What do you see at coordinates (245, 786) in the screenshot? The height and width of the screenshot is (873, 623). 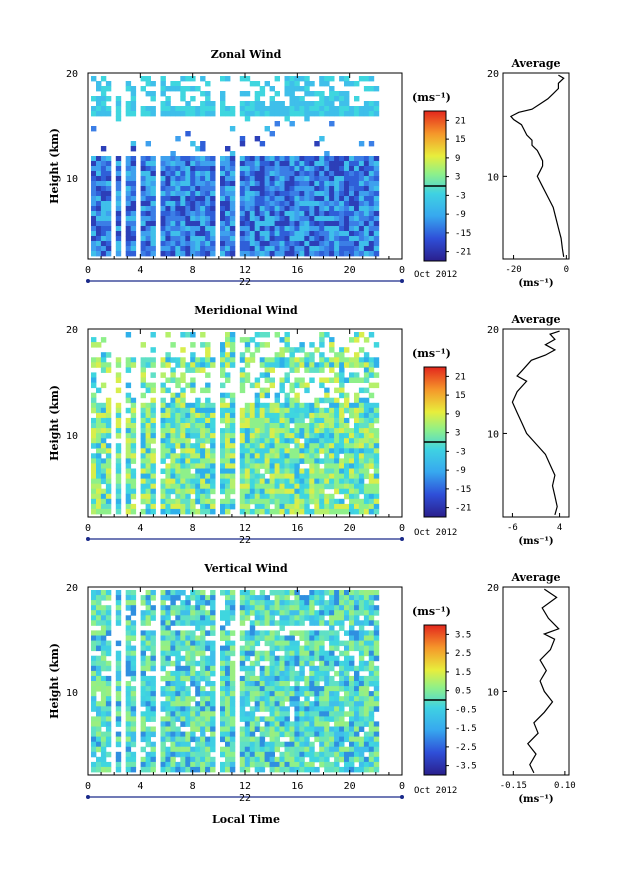 I see `x-tick-label: 12` at bounding box center [245, 786].